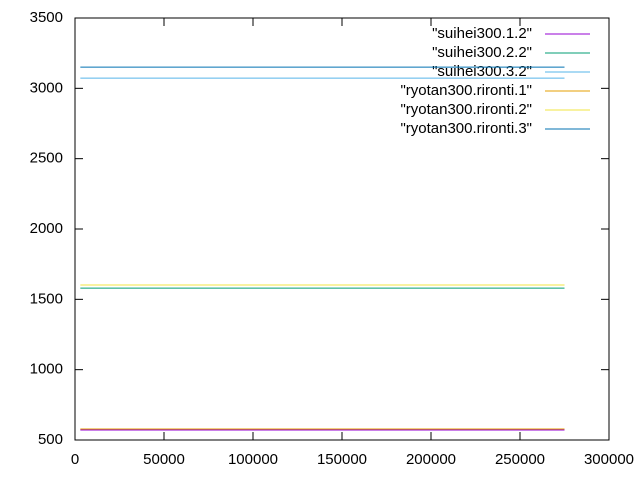 The image size is (640, 480). I want to click on legend-label: "suihei300.3.2", so click(482, 71).